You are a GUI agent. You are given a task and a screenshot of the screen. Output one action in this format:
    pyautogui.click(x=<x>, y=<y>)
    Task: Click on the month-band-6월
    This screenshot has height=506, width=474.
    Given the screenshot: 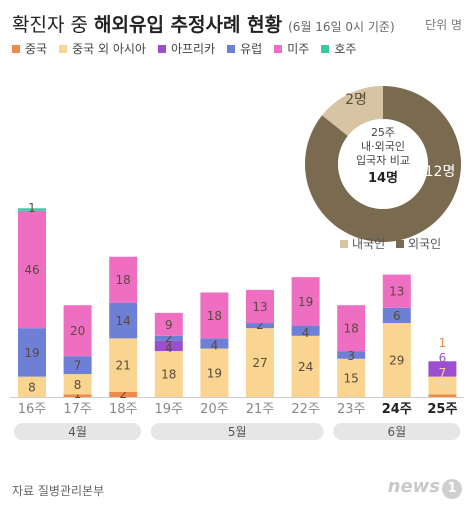 What is the action you would take?
    pyautogui.click(x=397, y=431)
    